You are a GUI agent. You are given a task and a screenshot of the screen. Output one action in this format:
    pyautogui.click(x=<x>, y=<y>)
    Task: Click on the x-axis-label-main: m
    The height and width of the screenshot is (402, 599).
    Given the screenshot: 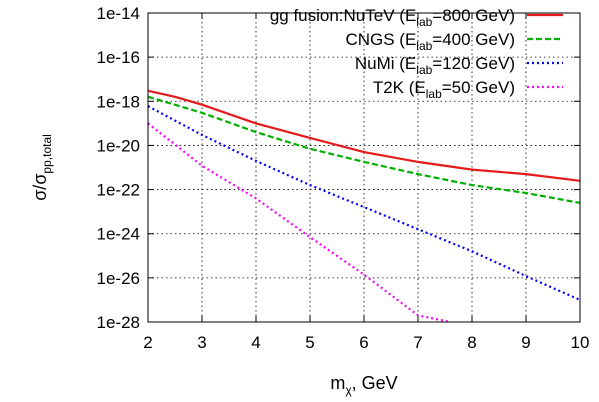 What is the action you would take?
    pyautogui.click(x=337, y=383)
    